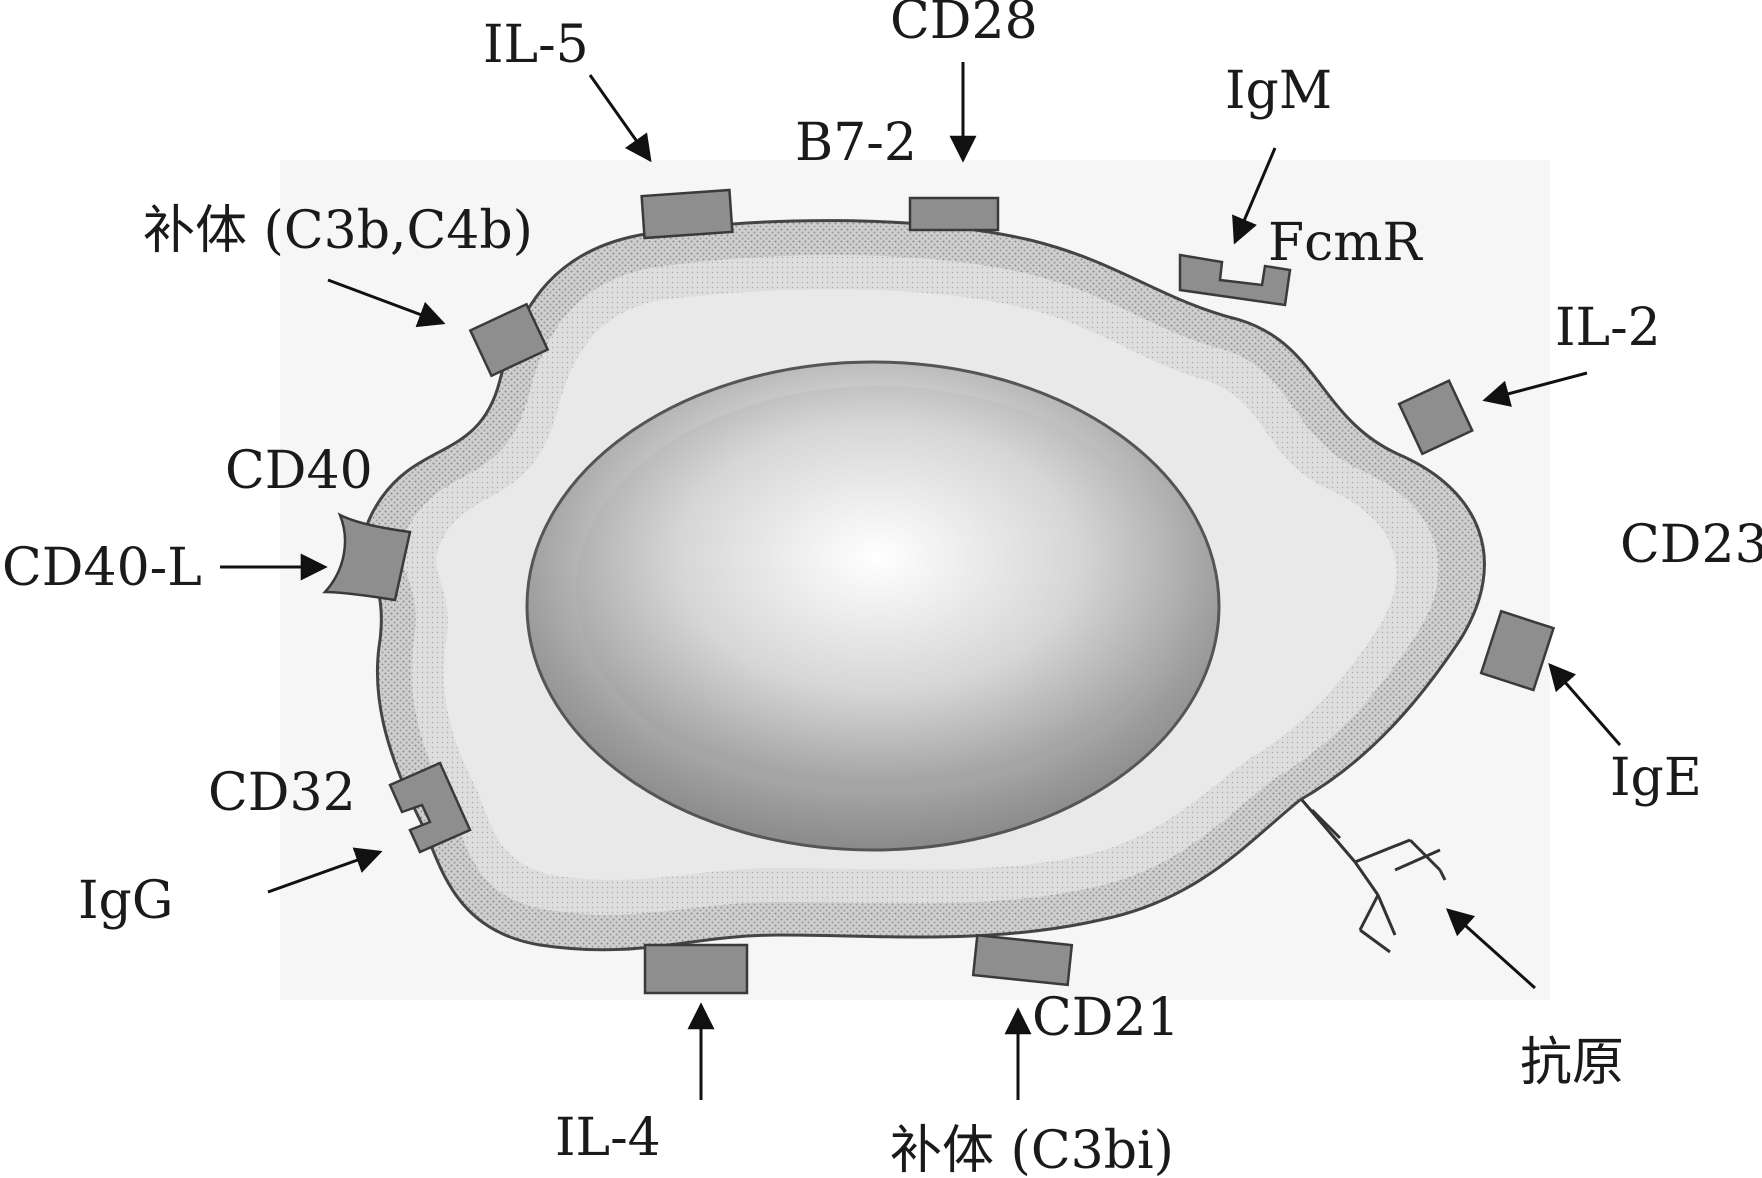 Image resolution: width=1762 pixels, height=1178 pixels. What do you see at coordinates (125, 901) in the screenshot?
I see `igg-label: IgG` at bounding box center [125, 901].